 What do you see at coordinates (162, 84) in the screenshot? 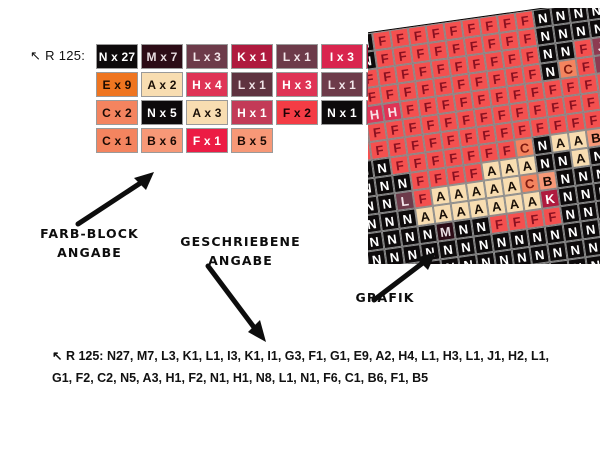
I see `color-block: A x 2` at bounding box center [162, 84].